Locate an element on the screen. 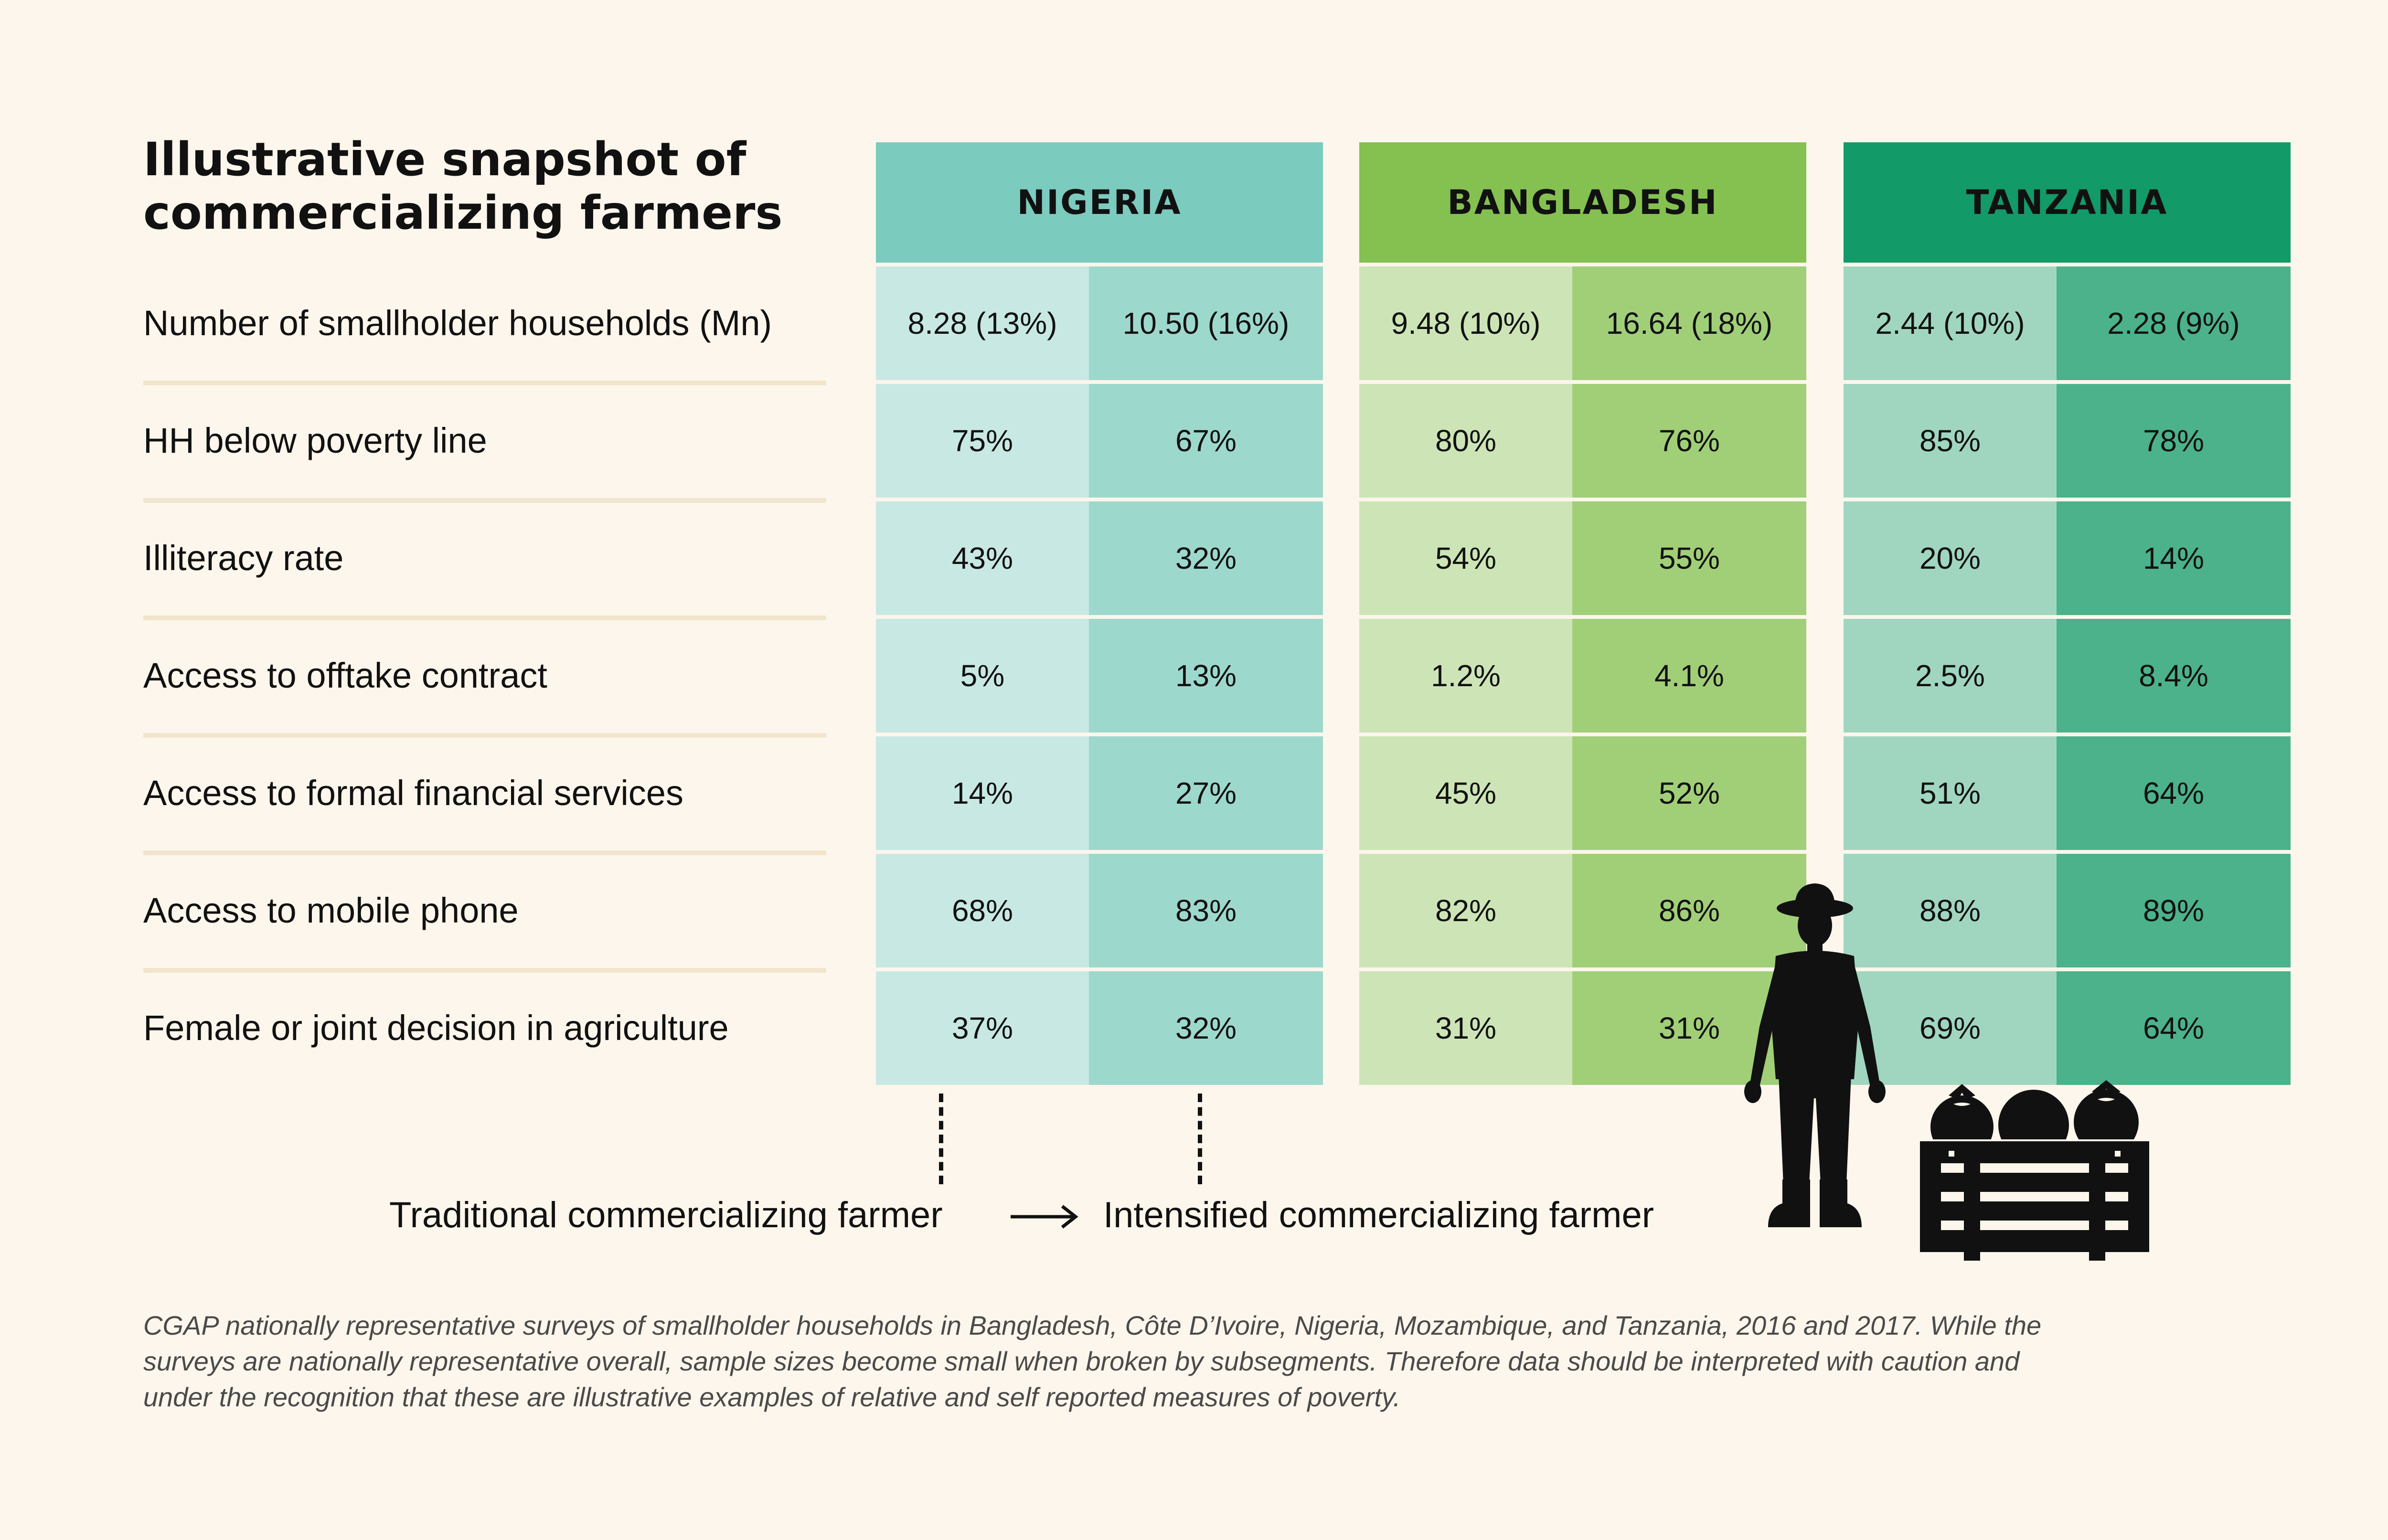 This screenshot has height=1540, width=2388. row-label: Access to mobile phone is located at coordinates (331, 910).